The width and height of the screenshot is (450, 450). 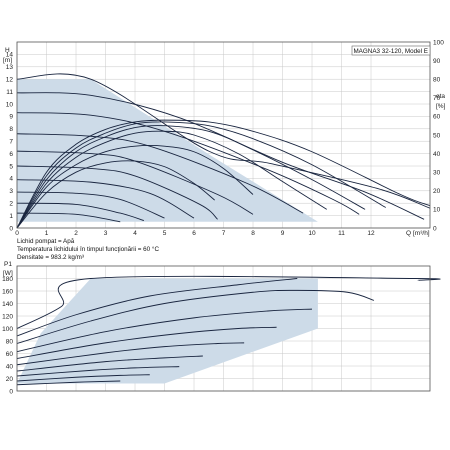 What do you see at coordinates (437, 191) in the screenshot?
I see `eta-tick-label: 20` at bounding box center [437, 191].